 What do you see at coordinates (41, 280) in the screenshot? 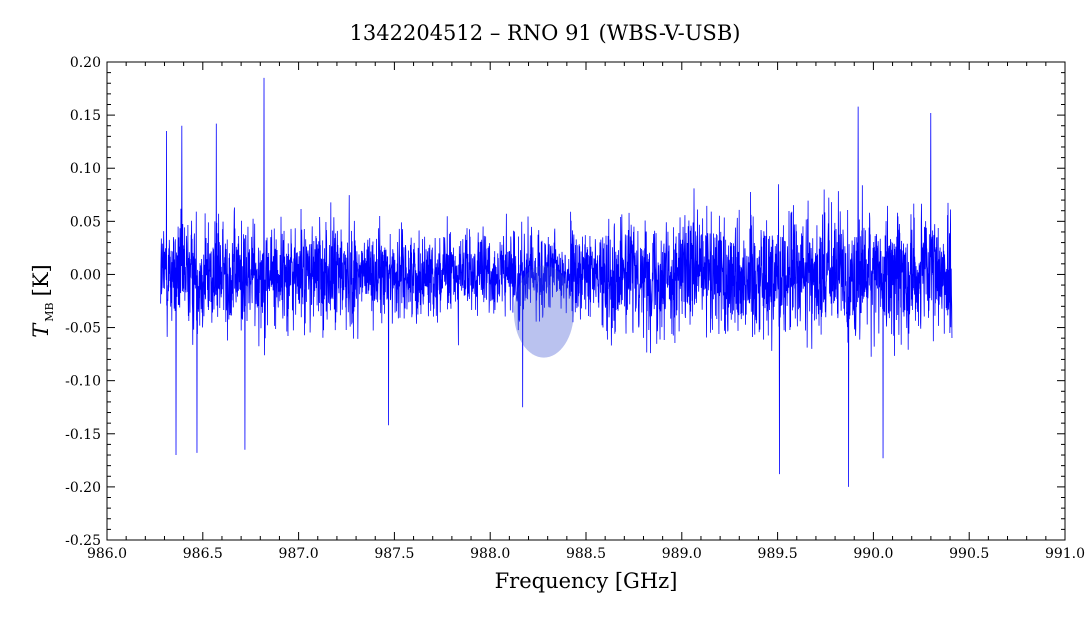
I see `y-axis-unit: [K]` at bounding box center [41, 280].